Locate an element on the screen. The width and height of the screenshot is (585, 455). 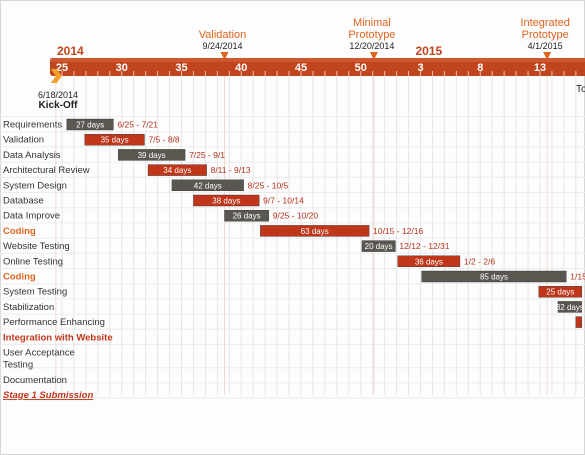
task-name: Stage 1 Submission is located at coordinates (48, 395).